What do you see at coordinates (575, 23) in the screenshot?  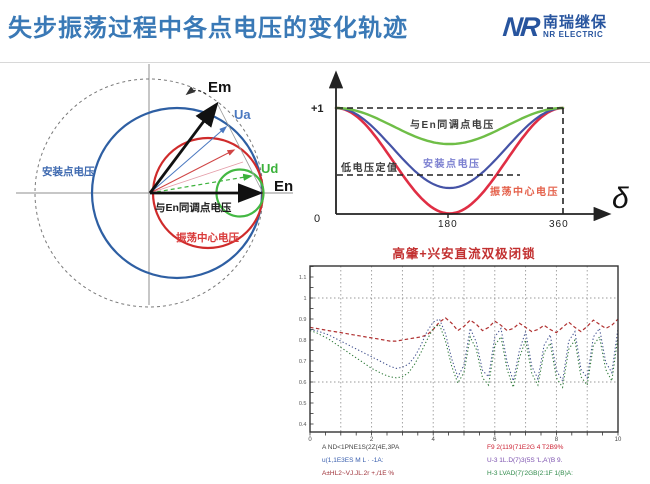 I see `logo-name-cn: 南瑞继保` at bounding box center [575, 23].